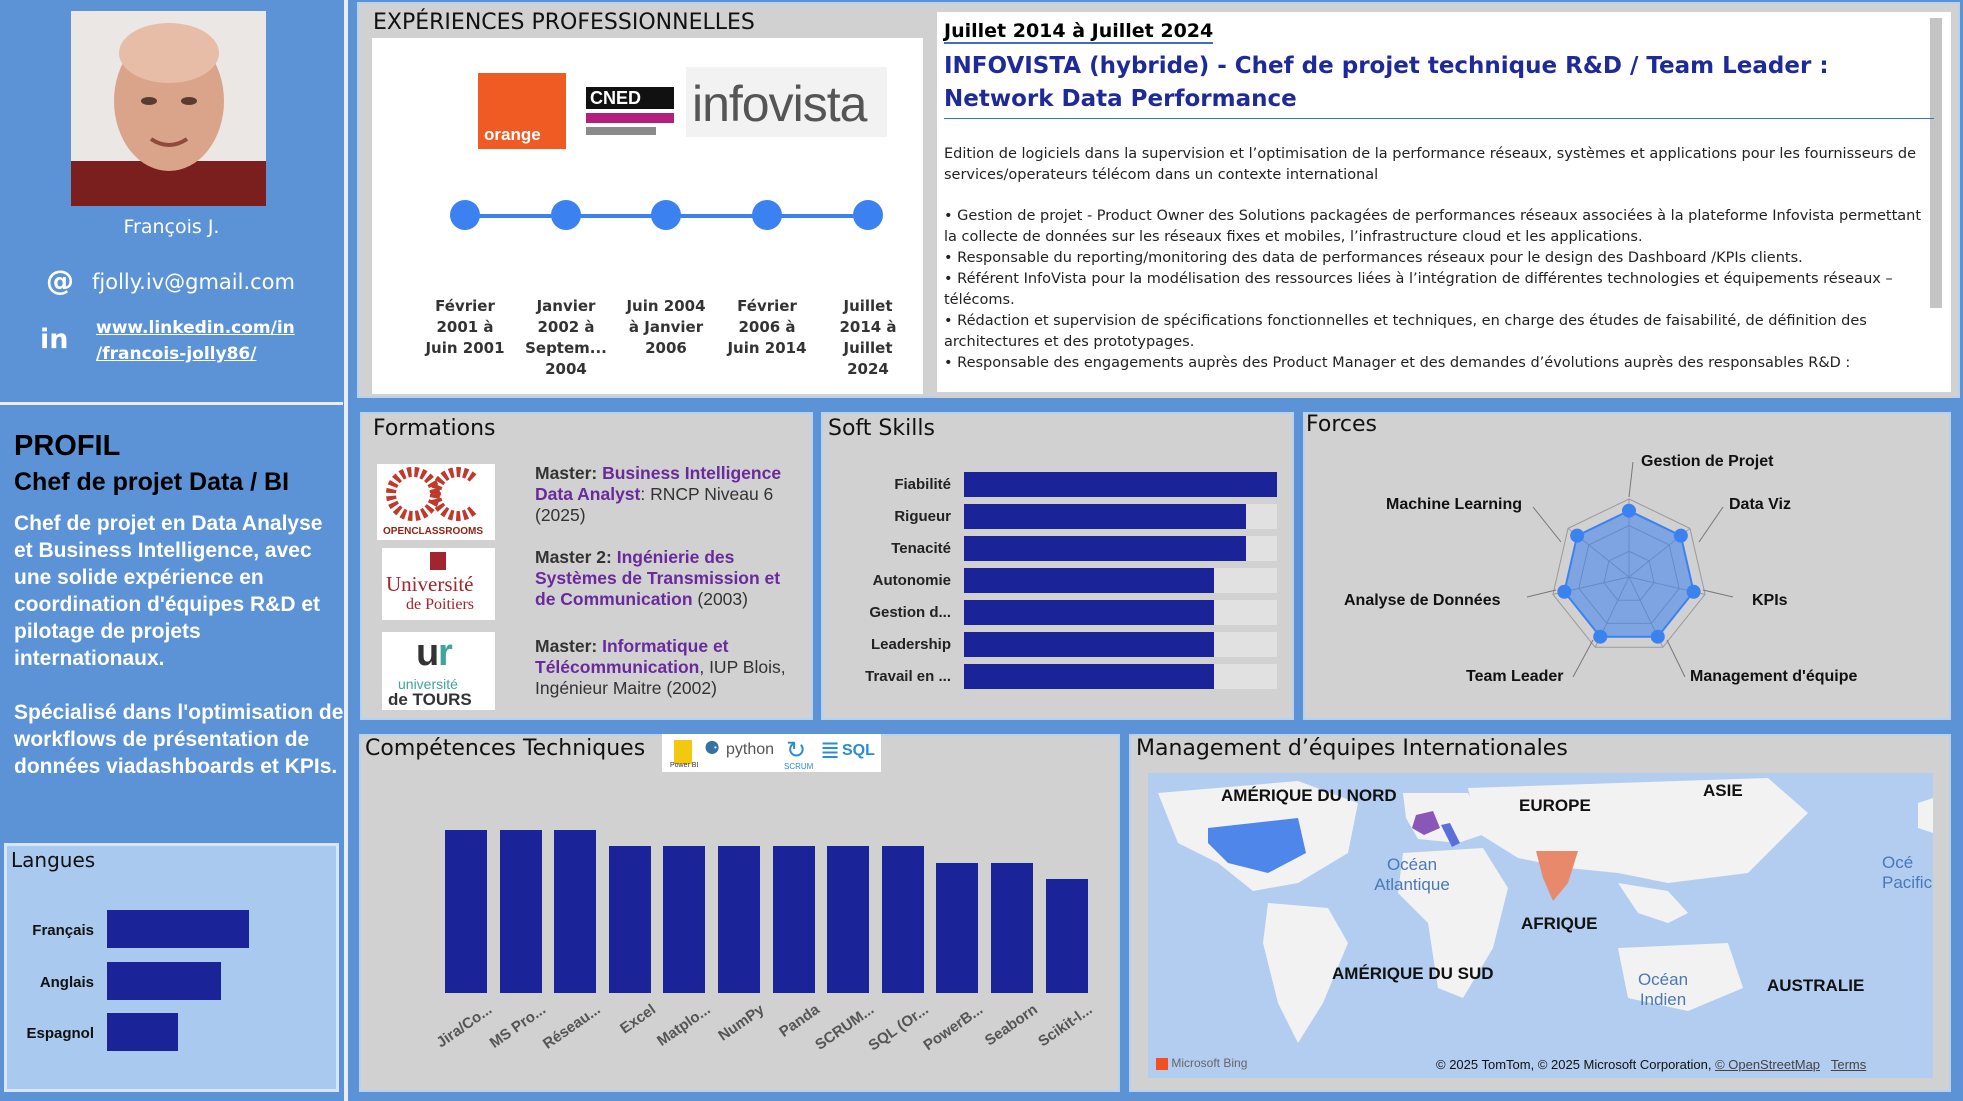 The height and width of the screenshot is (1101, 1963). Describe the element at coordinates (1936, 163) in the screenshot. I see `detail-scrollbar` at that location.